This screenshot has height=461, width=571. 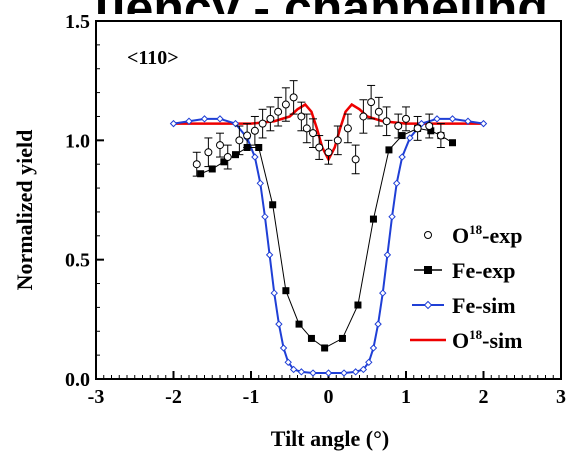 I want to click on legend-label: O18-sim, so click(x=487, y=340).